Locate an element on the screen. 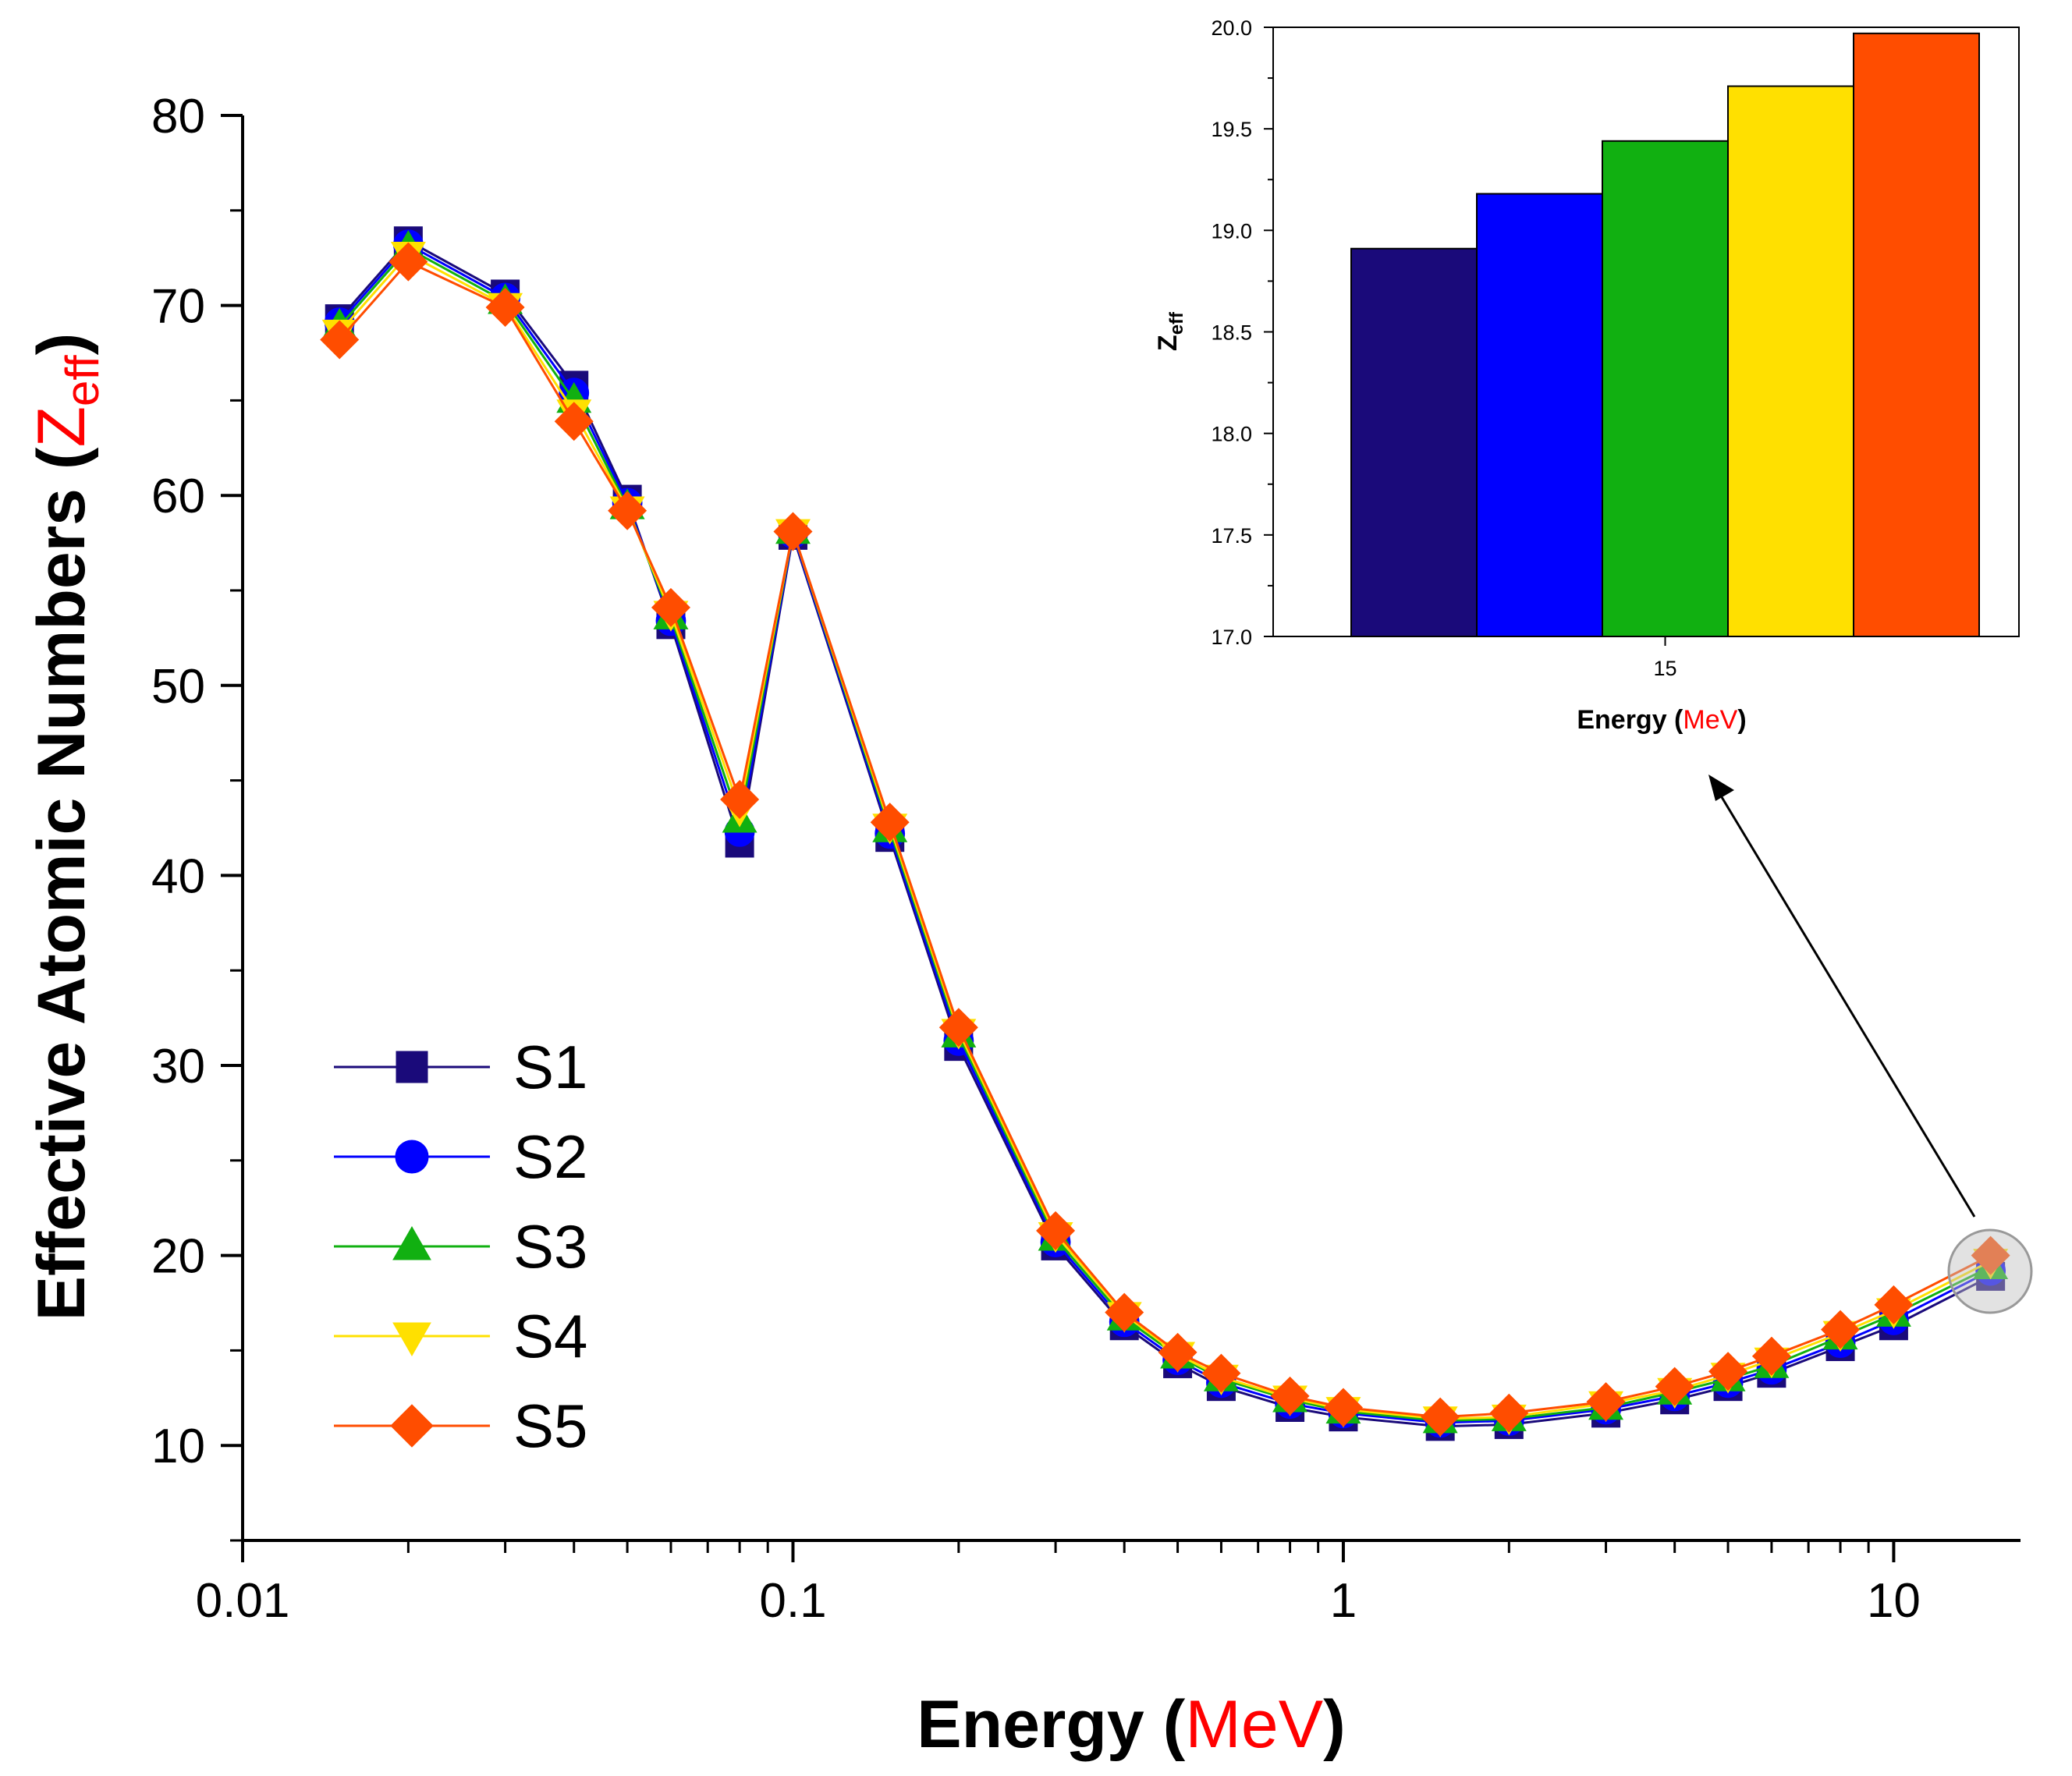  legend-item-S3: S3 is located at coordinates (461, 1246).